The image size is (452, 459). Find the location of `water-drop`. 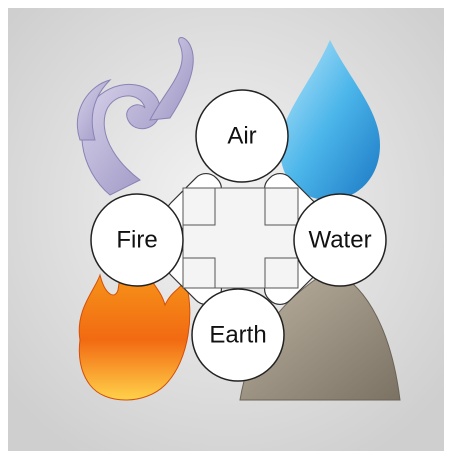

water-drop is located at coordinates (330, 120).